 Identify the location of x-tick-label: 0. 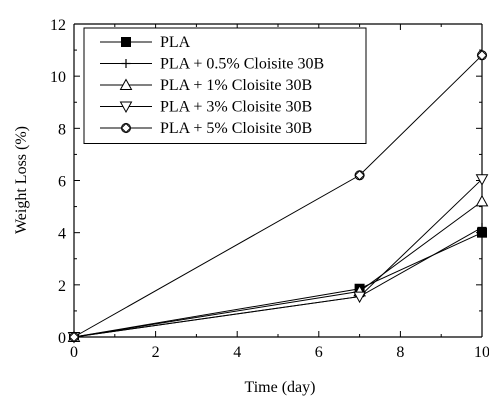
(74, 352).